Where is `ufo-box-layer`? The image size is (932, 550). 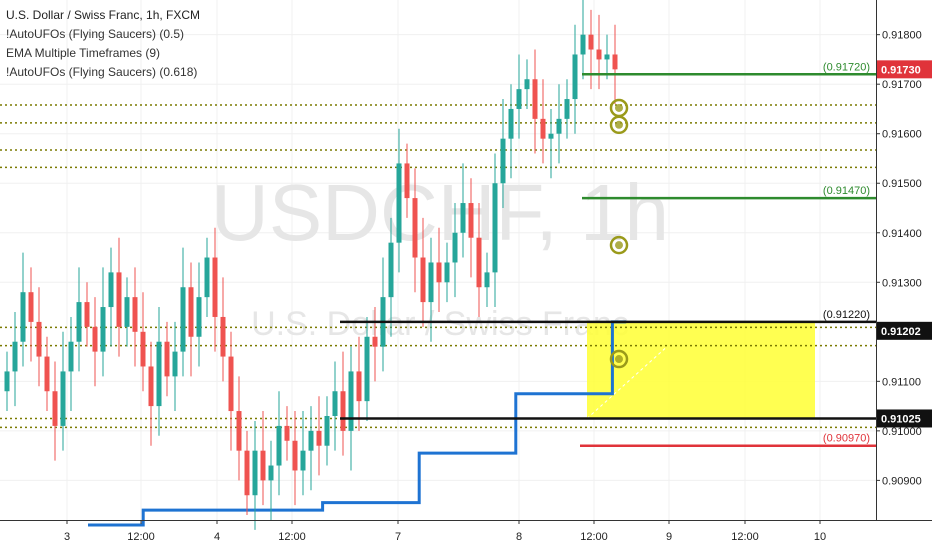
ufo-box-layer is located at coordinates (700, 370).